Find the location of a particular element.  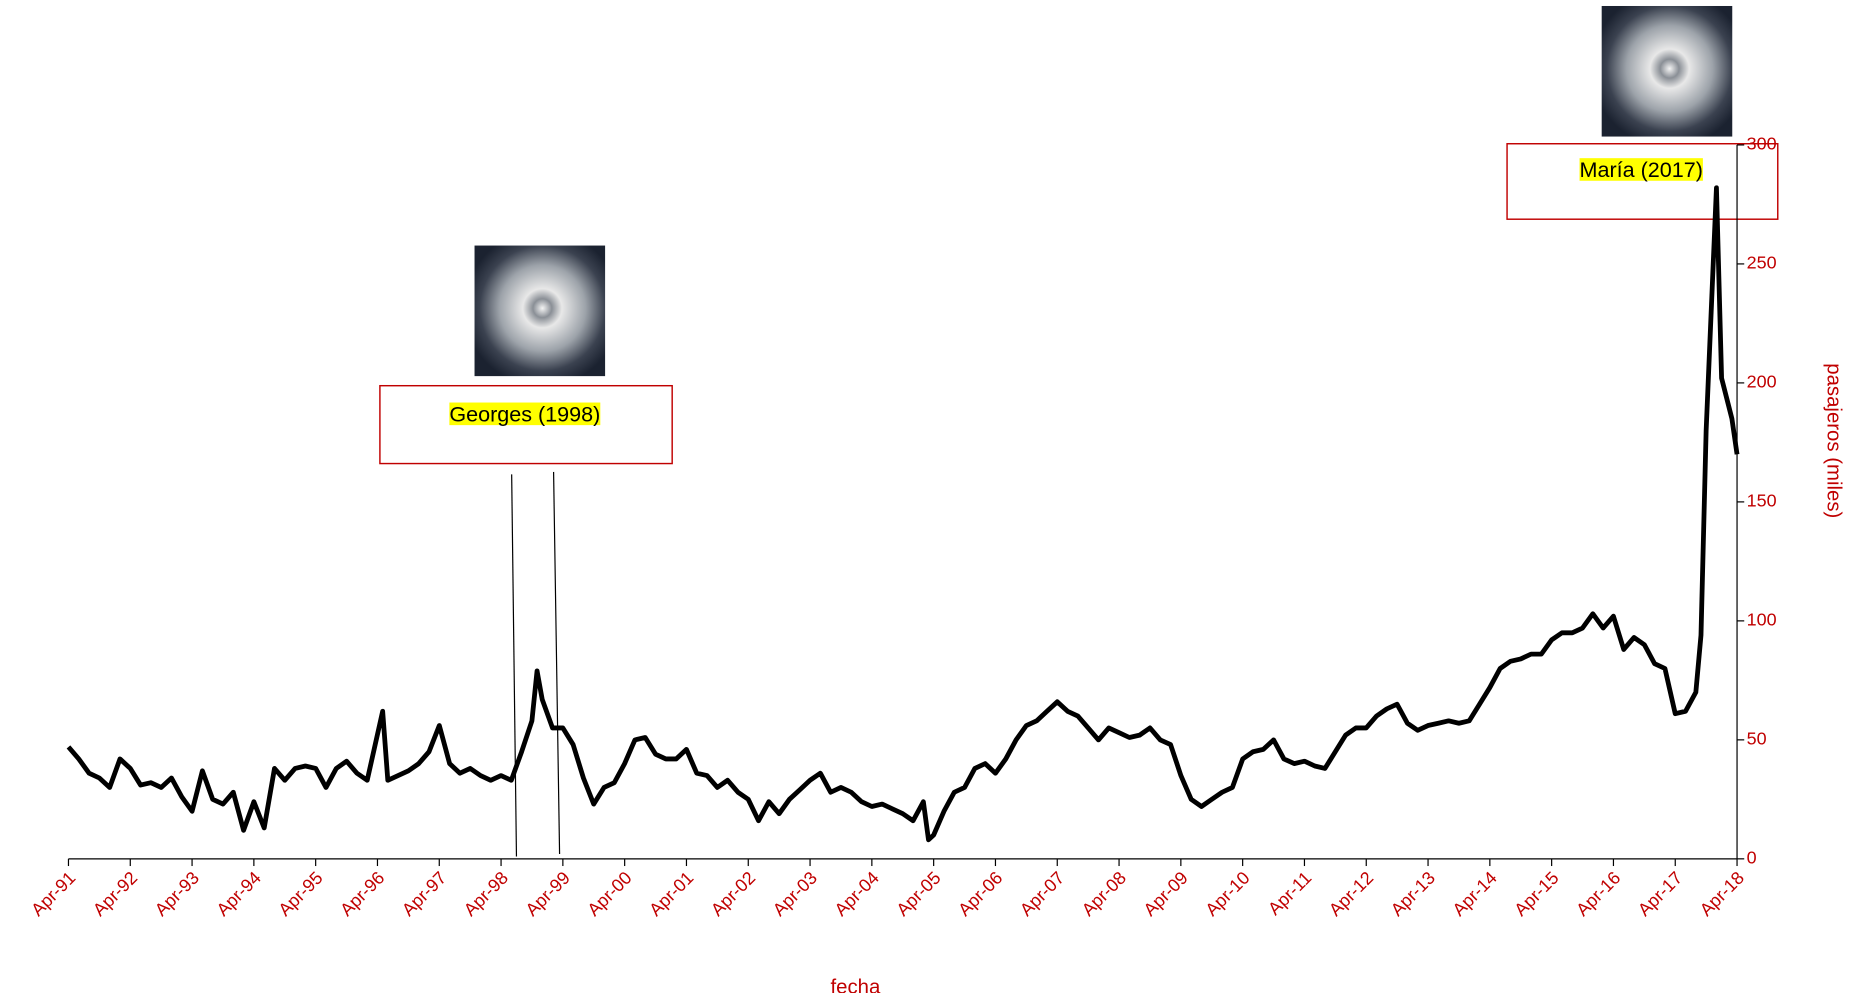

annotation: Georges (1998) is located at coordinates (525, 413).